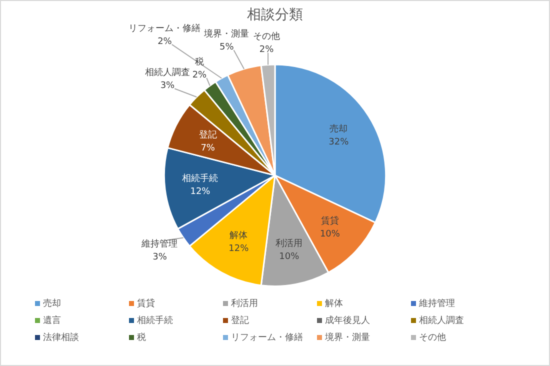 This screenshot has width=550, height=366. What do you see at coordinates (226, 47) in the screenshot?
I see `data-label: 5%` at bounding box center [226, 47].